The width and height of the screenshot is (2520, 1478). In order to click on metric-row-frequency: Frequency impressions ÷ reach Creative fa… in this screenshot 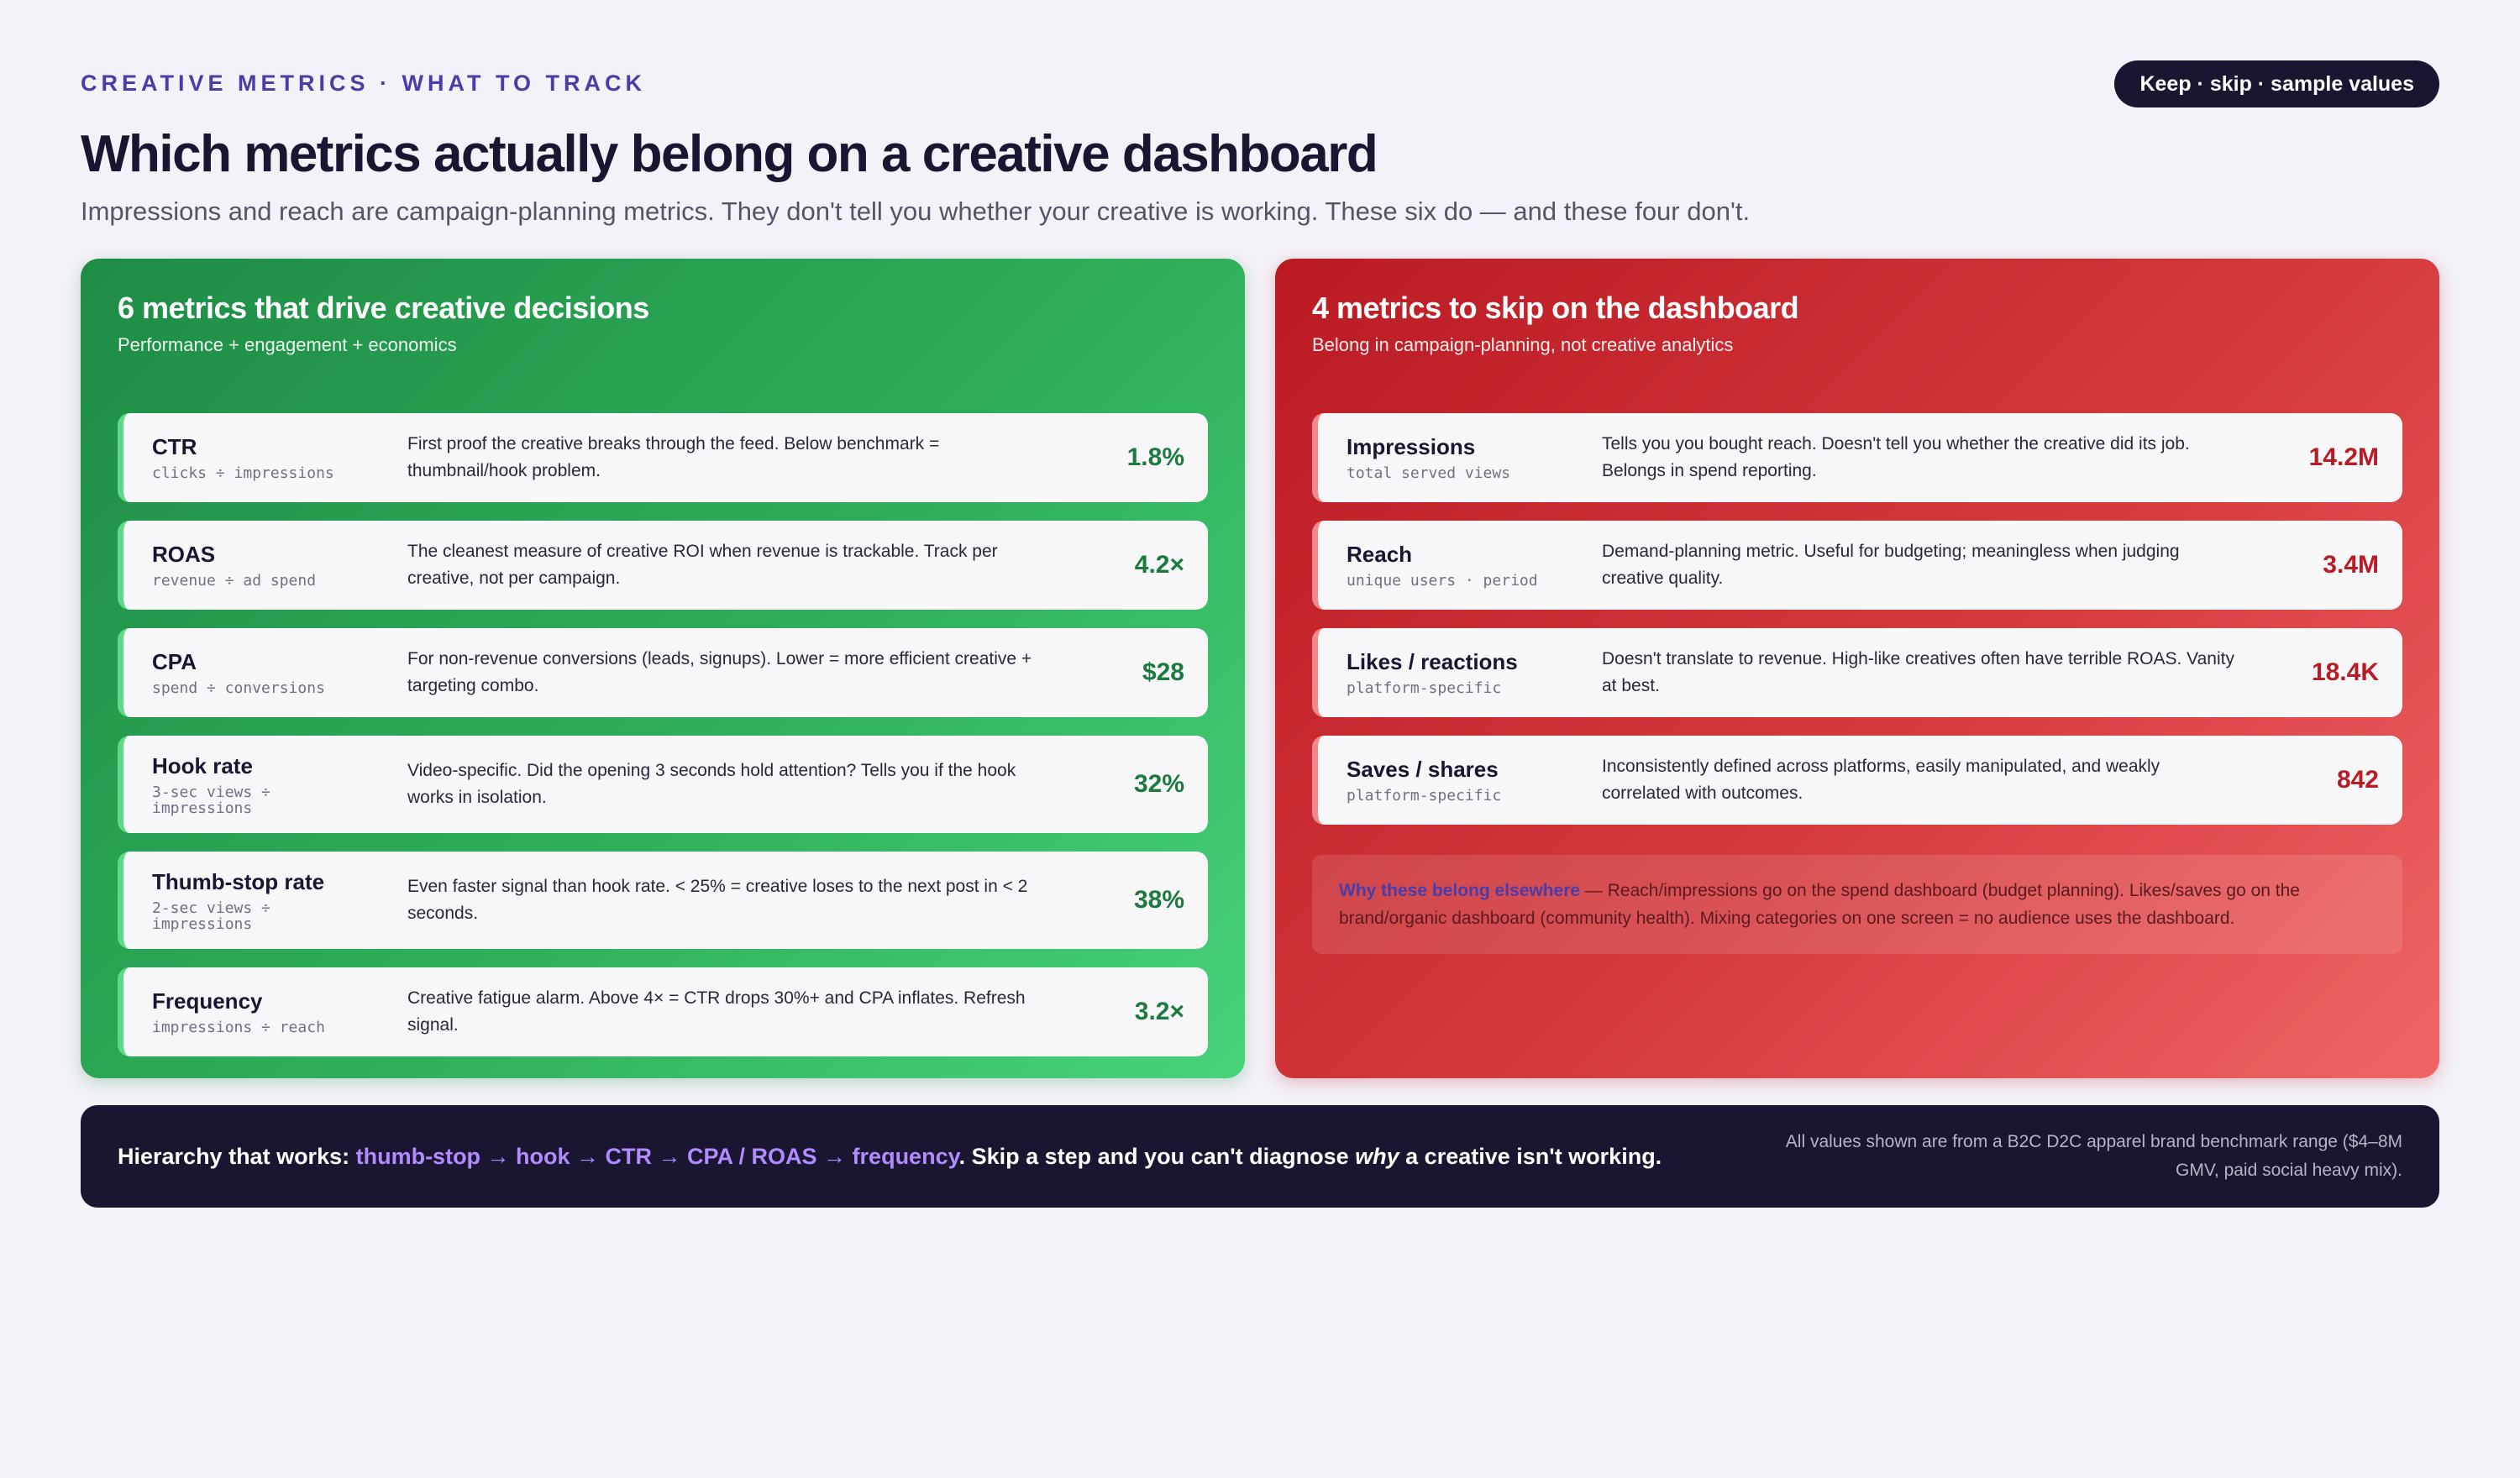, I will do `click(663, 1011)`.